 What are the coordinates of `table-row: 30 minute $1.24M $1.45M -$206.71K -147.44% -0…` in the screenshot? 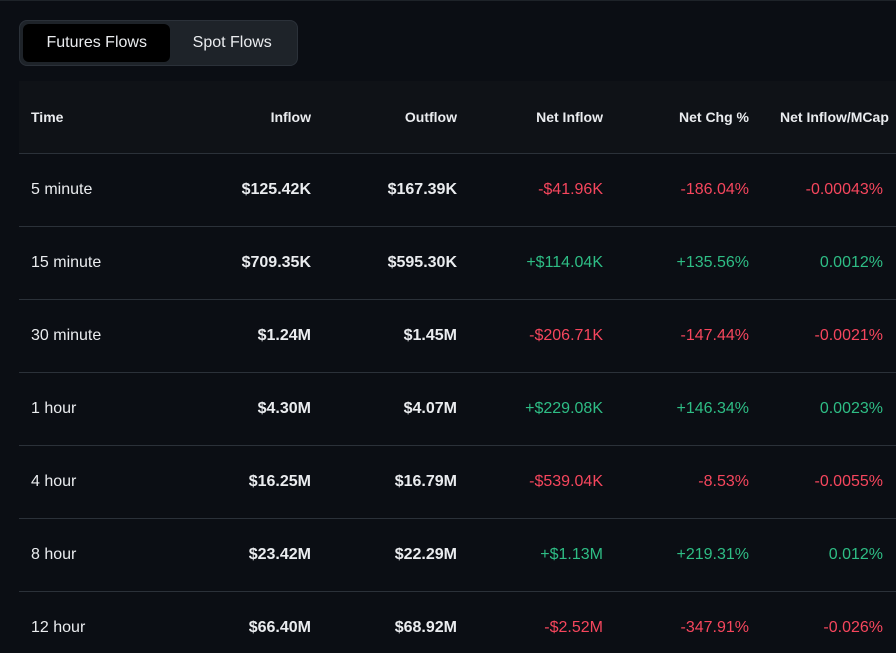 It's located at (457, 336).